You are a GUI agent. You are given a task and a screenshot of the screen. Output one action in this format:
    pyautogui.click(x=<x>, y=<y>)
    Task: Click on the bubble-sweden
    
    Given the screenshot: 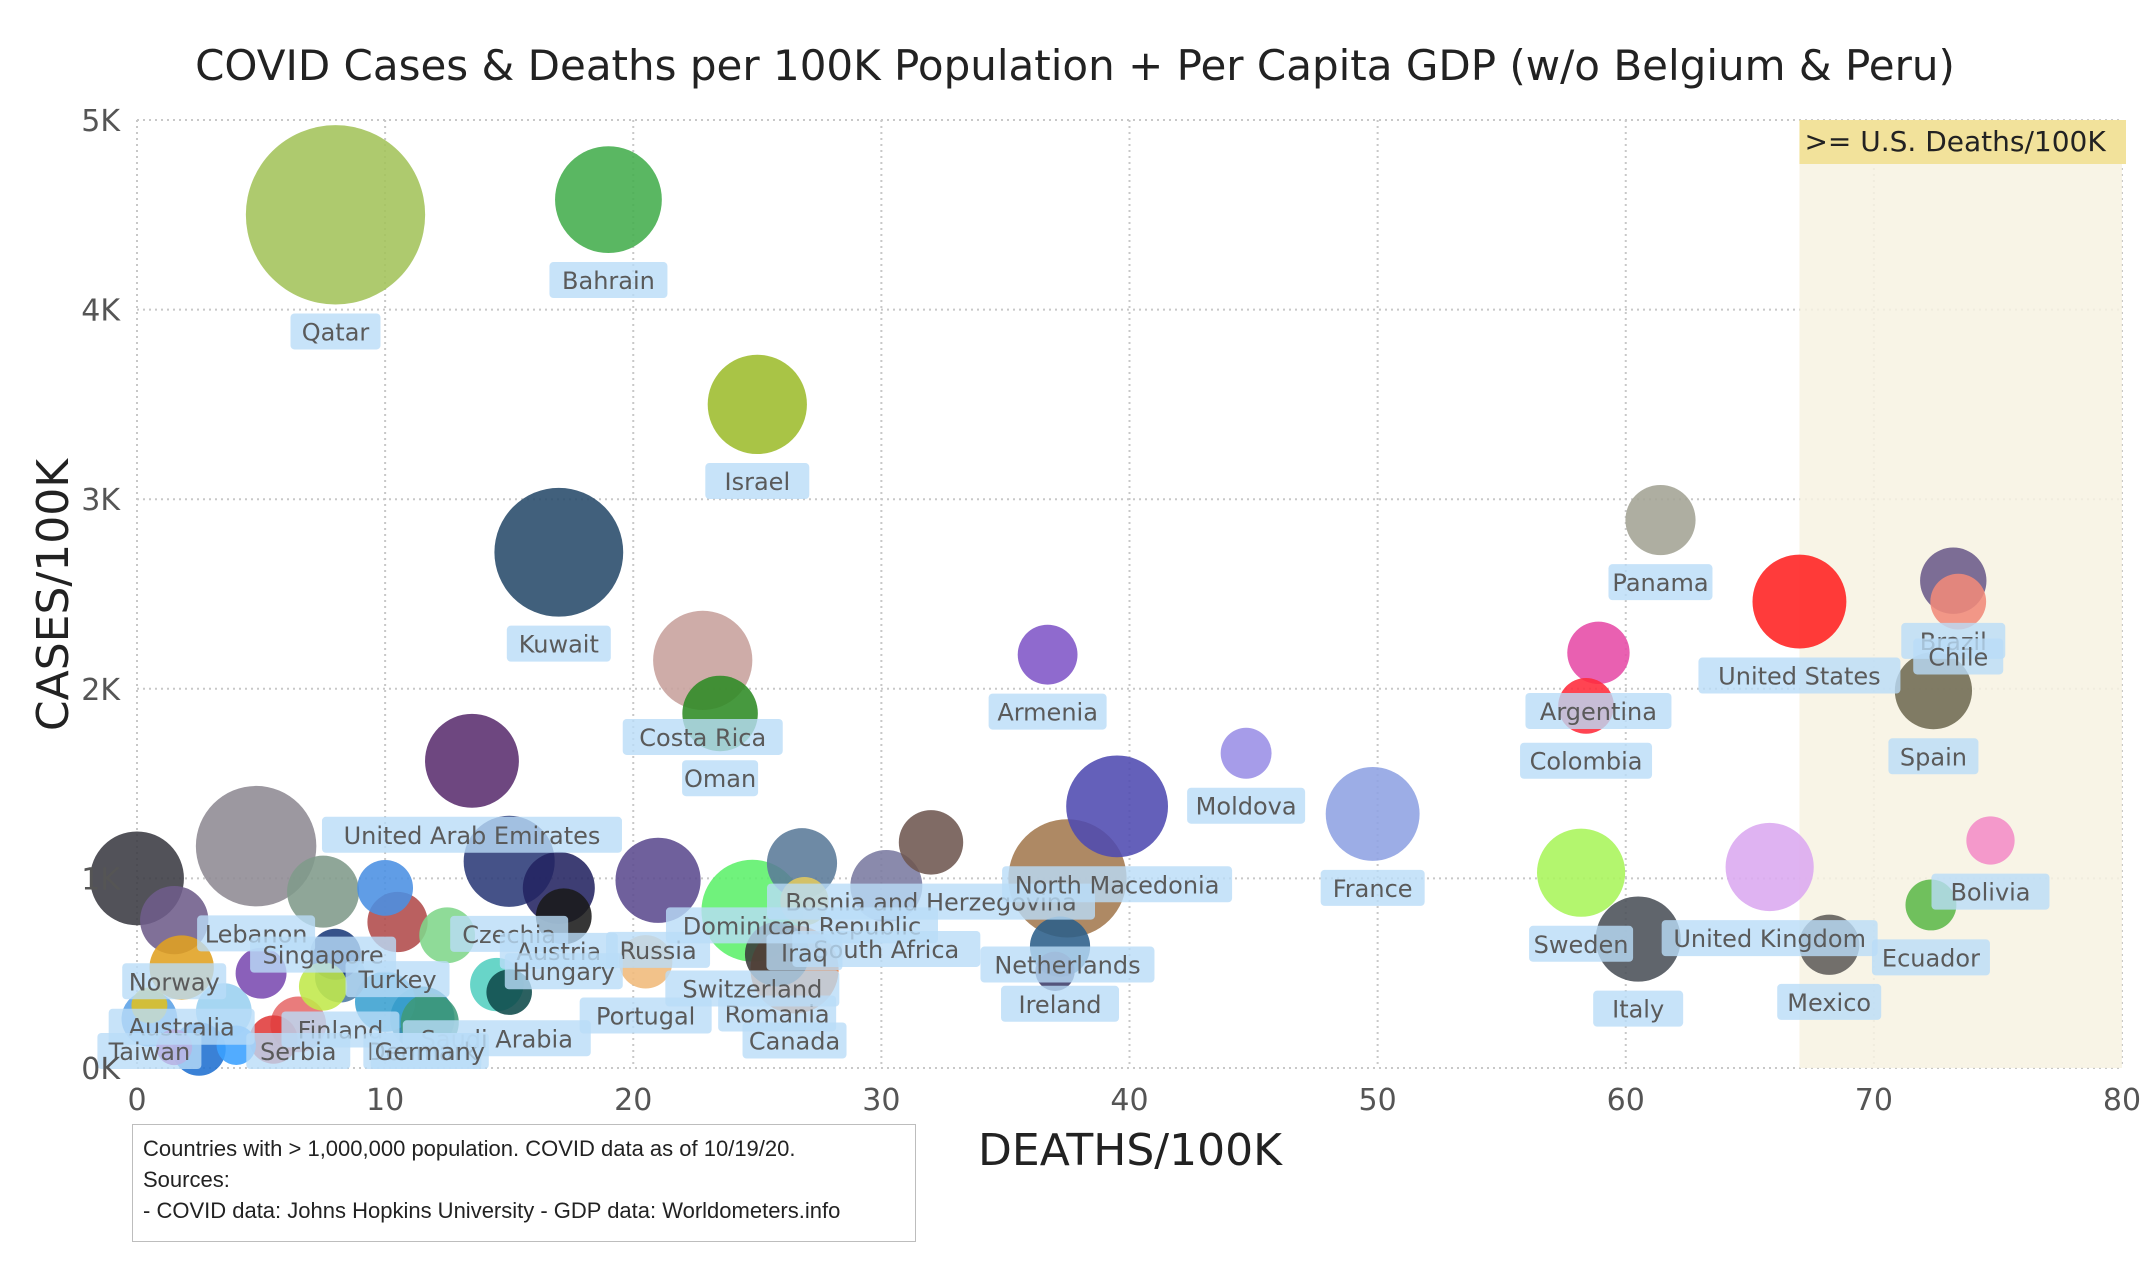 What is the action you would take?
    pyautogui.click(x=1581, y=872)
    